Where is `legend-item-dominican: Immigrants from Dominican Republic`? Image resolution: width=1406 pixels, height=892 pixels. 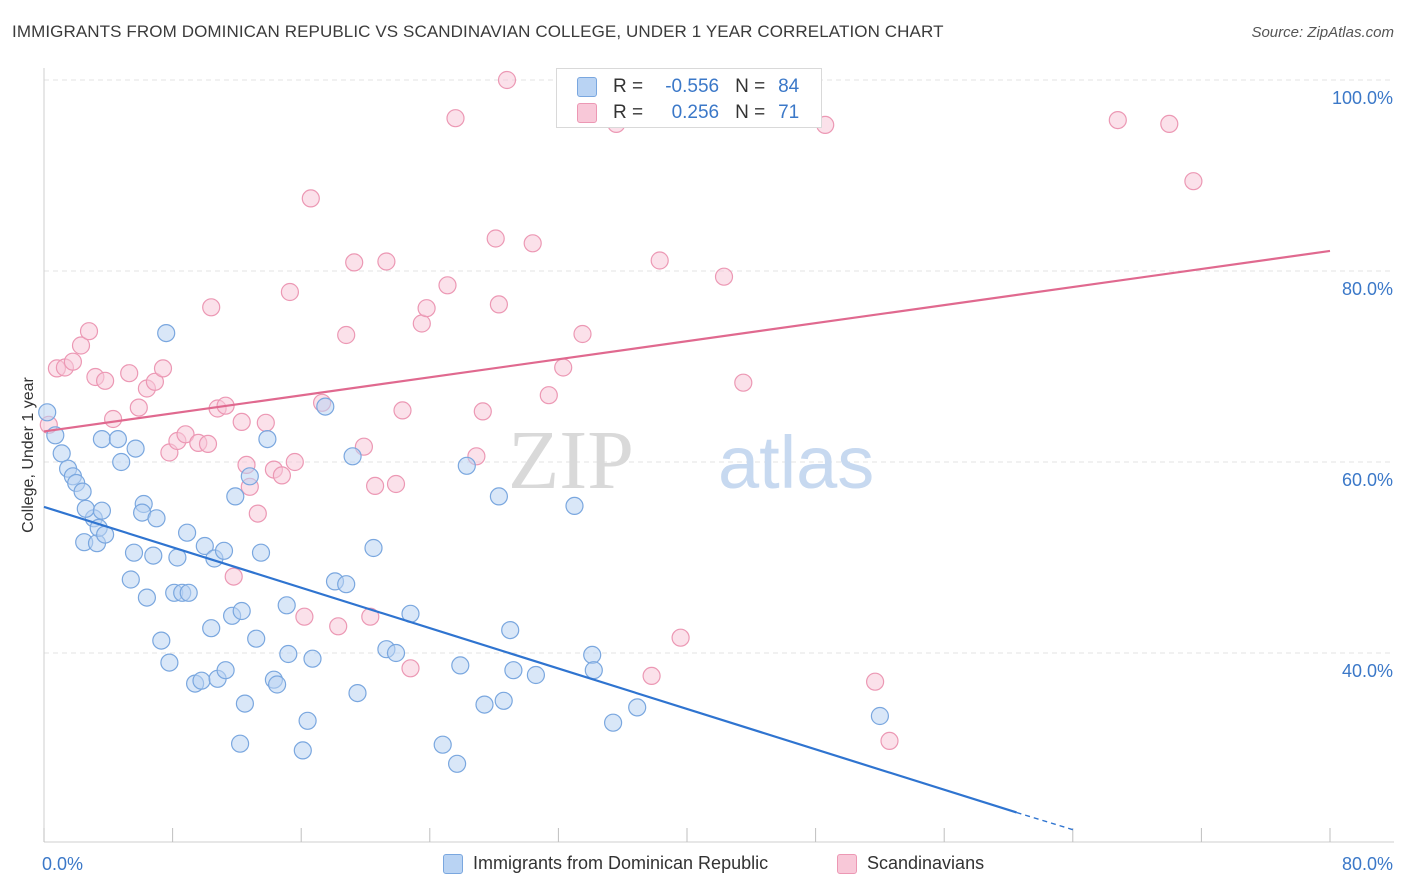
legend-item-dominican: Immigrants from Dominican Republic is located at coordinates (605, 863).